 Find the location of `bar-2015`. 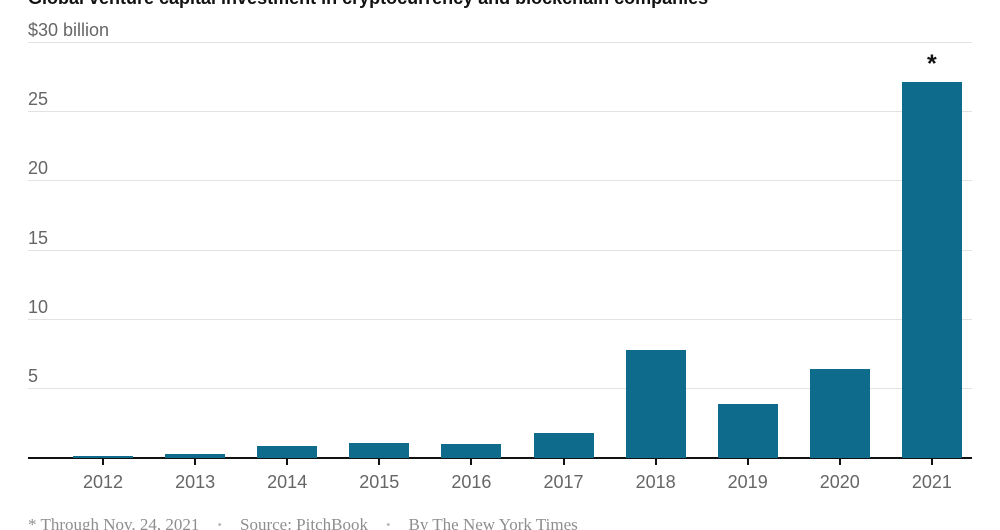

bar-2015 is located at coordinates (379, 450).